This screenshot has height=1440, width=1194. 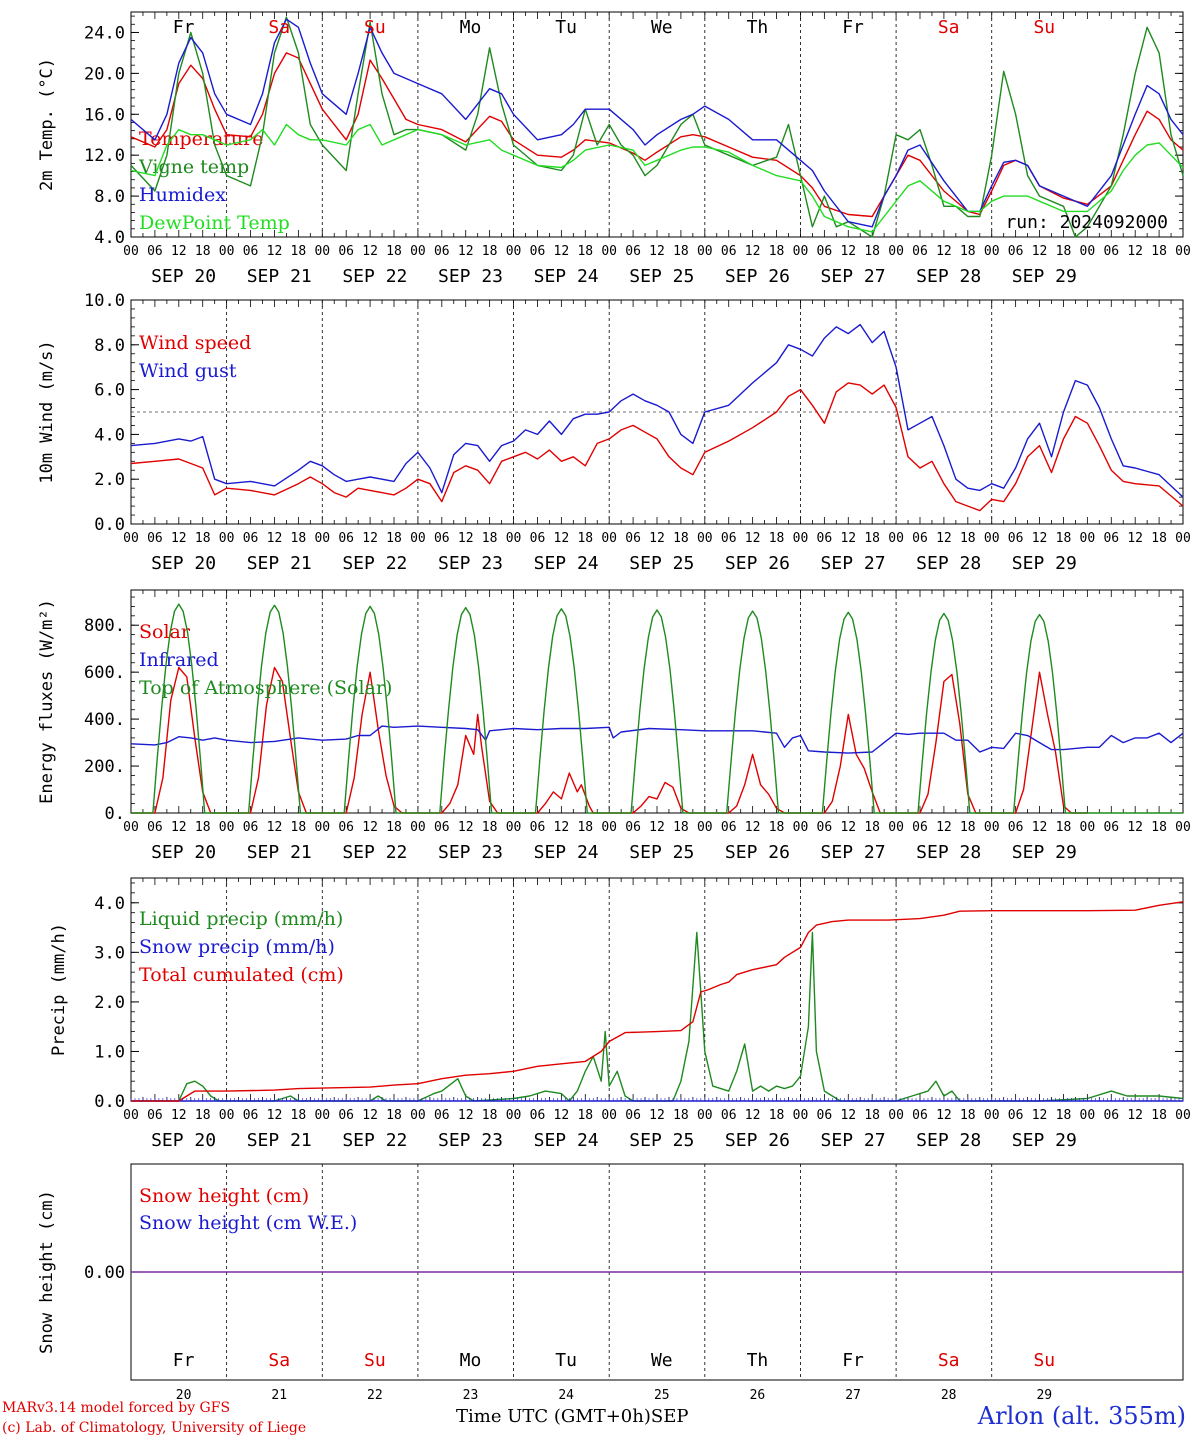 I want to click on day-number-label: 20, so click(x=184, y=1395).